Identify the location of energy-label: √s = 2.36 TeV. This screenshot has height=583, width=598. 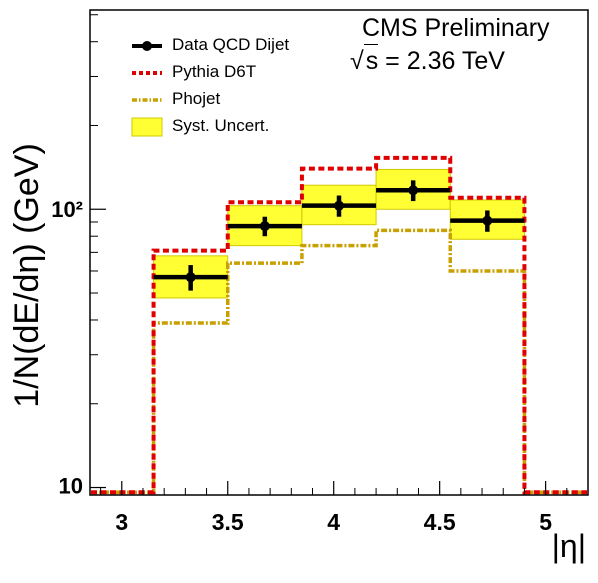
(427, 60).